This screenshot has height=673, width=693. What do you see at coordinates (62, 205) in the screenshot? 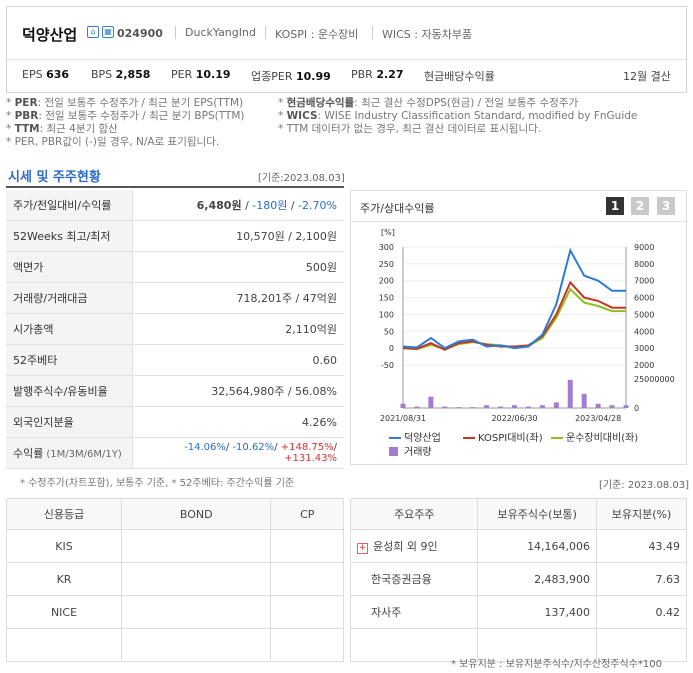
I see `price-row-label-text: 주가/전일대비/수익률` at bounding box center [62, 205].